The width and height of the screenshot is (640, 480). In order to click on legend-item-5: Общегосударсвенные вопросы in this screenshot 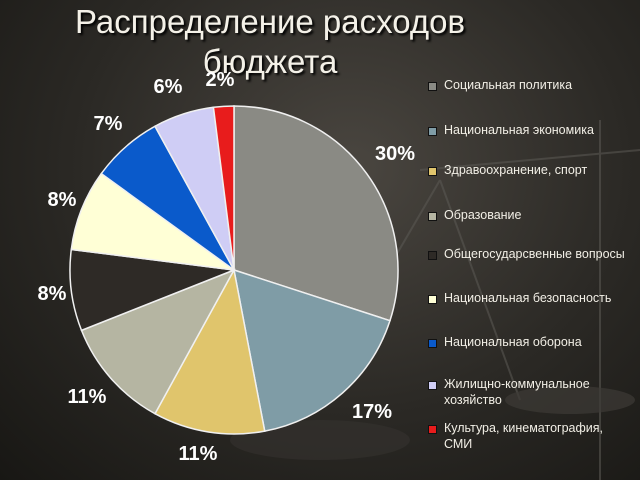, I will do `click(530, 254)`.